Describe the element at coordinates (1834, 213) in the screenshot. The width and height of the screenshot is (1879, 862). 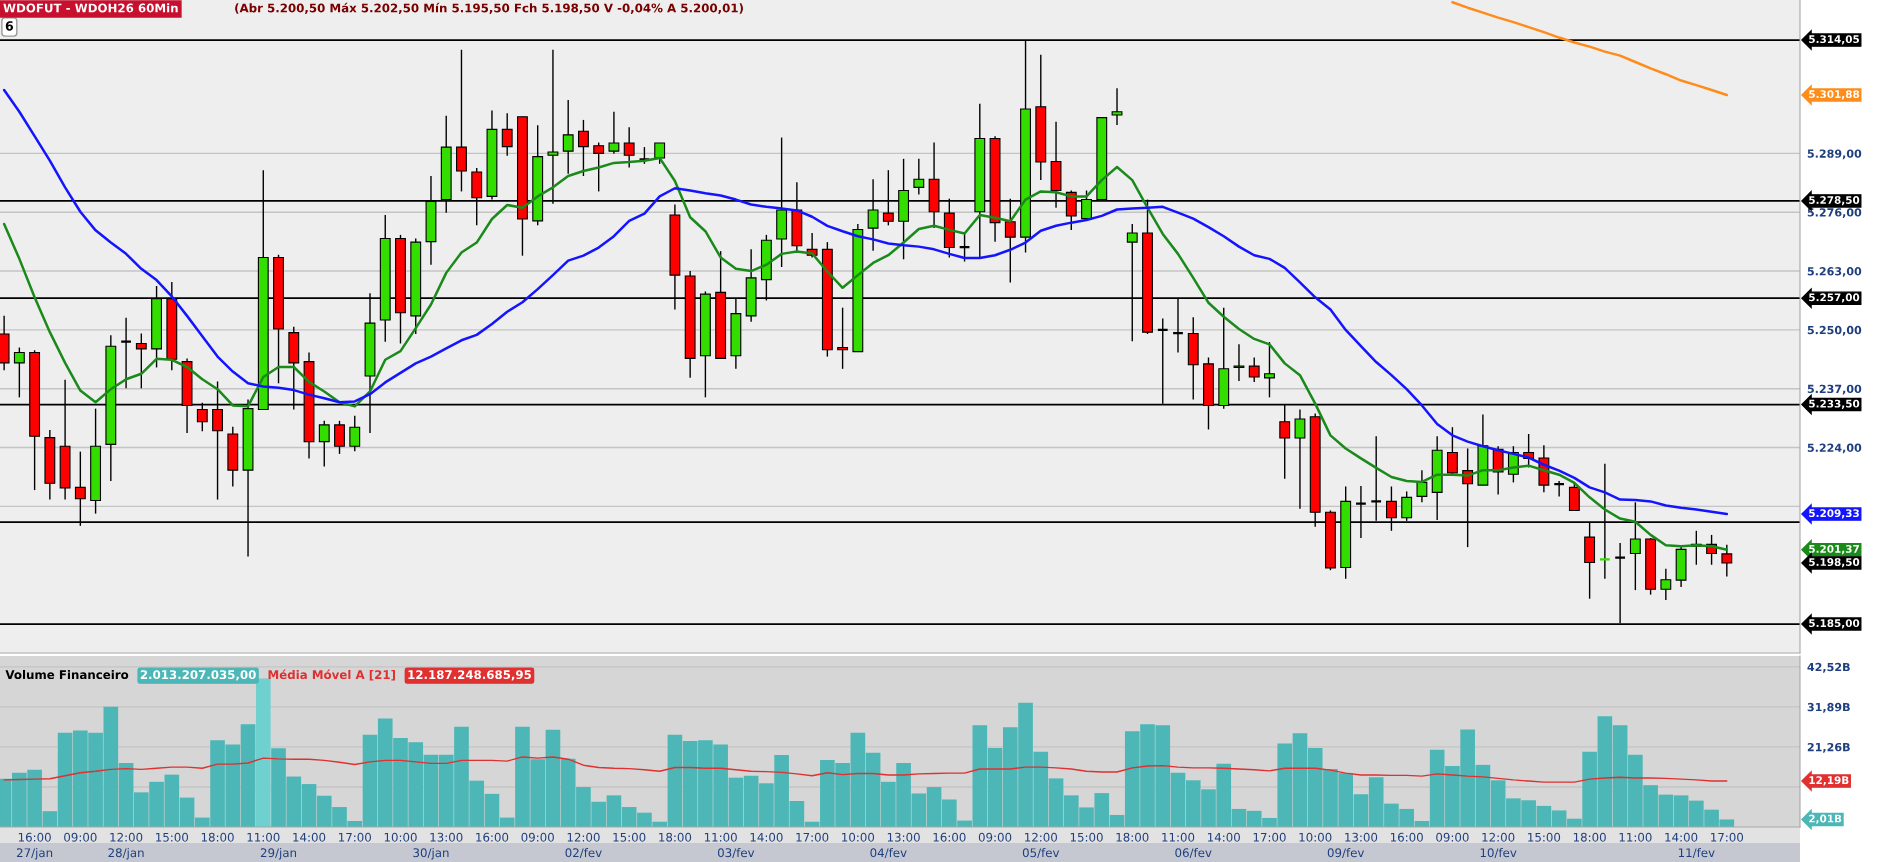
I see `y-tick-label: 5.276,00` at that location.